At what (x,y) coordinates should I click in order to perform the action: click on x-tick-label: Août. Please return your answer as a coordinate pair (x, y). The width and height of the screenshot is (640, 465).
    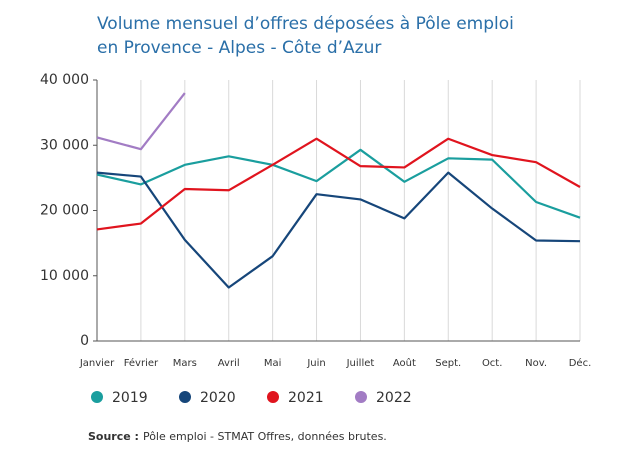
    Looking at the image, I should click on (404, 363).